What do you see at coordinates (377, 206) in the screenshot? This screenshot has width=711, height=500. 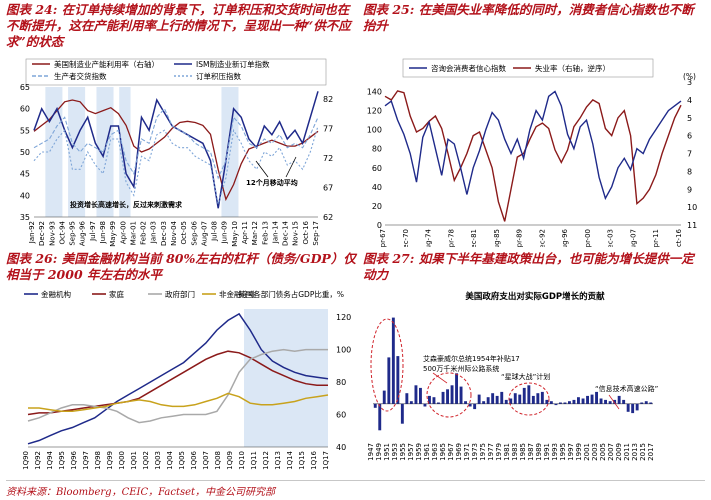 I see `fig25-yleft-tick-1: 20` at bounding box center [377, 206].